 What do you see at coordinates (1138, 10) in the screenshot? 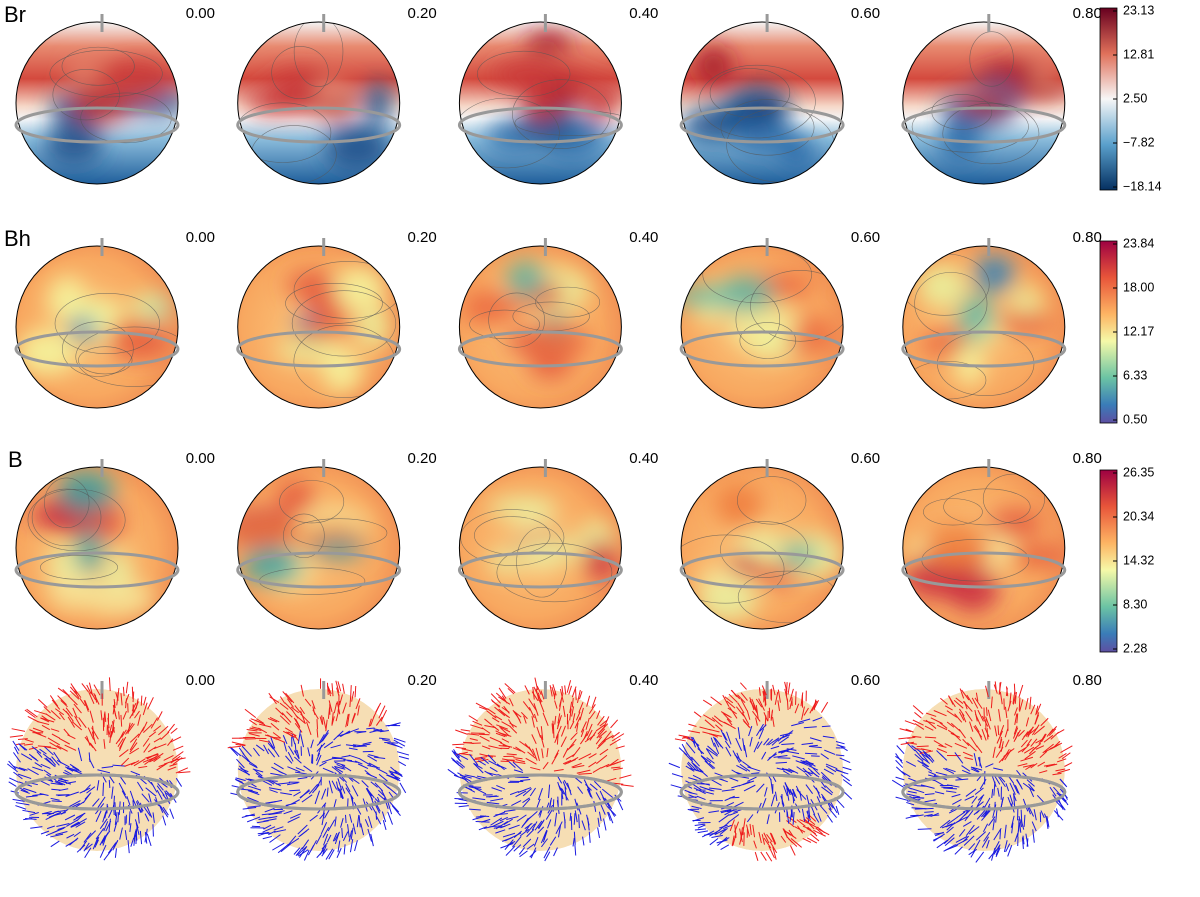
I see `colorbar-tick-label: 23.13` at bounding box center [1138, 10].